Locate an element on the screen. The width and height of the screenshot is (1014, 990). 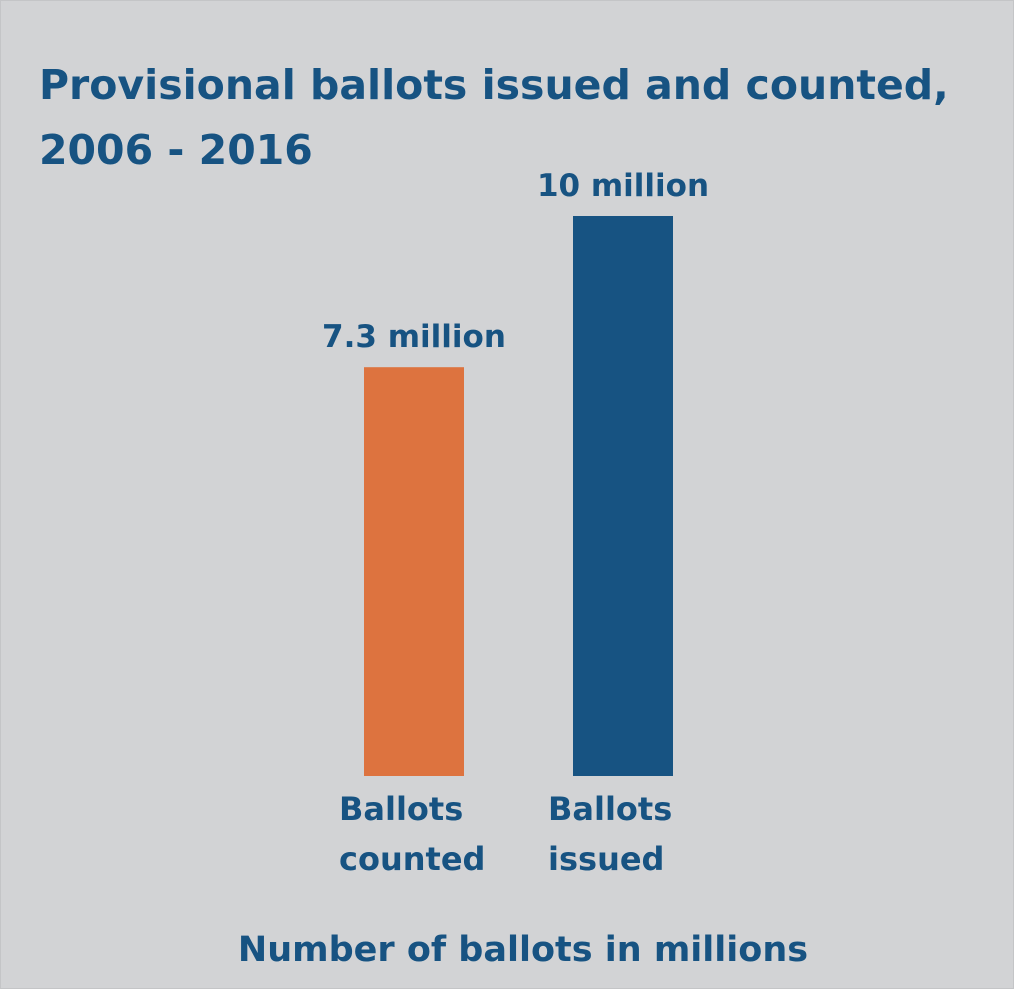
category-label-0-line-1: counted is located at coordinates (412, 859).